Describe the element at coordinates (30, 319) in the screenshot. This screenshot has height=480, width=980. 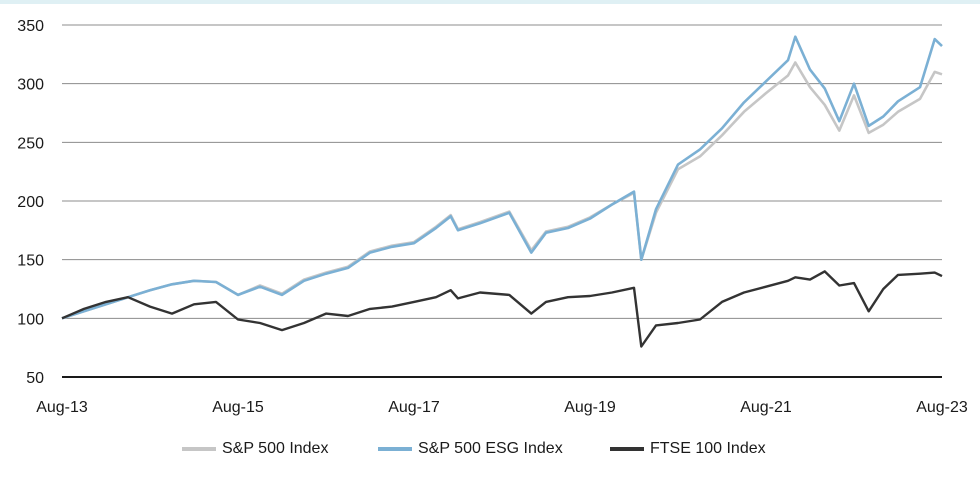
I see `y-tick-label: 100` at that location.